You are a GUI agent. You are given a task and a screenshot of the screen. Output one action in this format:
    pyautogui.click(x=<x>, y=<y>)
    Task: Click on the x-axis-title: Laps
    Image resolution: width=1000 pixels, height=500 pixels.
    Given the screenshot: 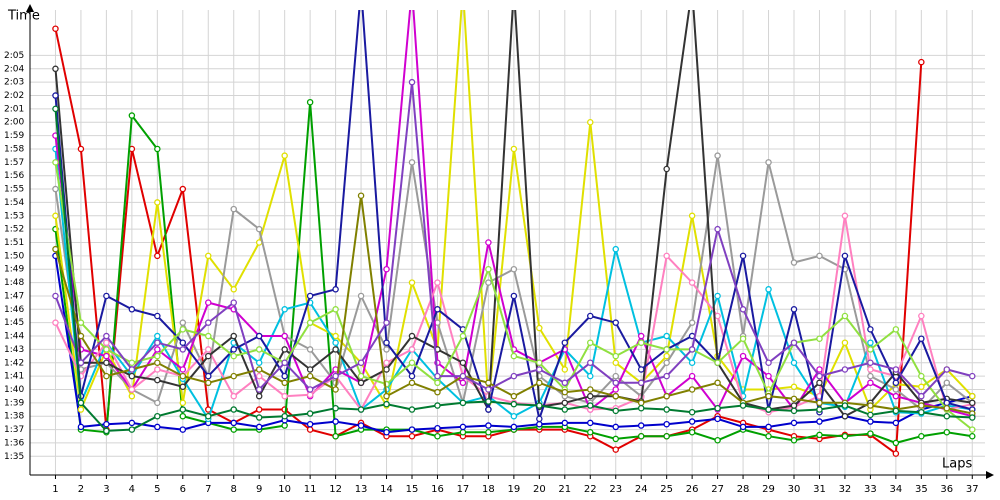 What is the action you would take?
    pyautogui.click(x=957, y=464)
    